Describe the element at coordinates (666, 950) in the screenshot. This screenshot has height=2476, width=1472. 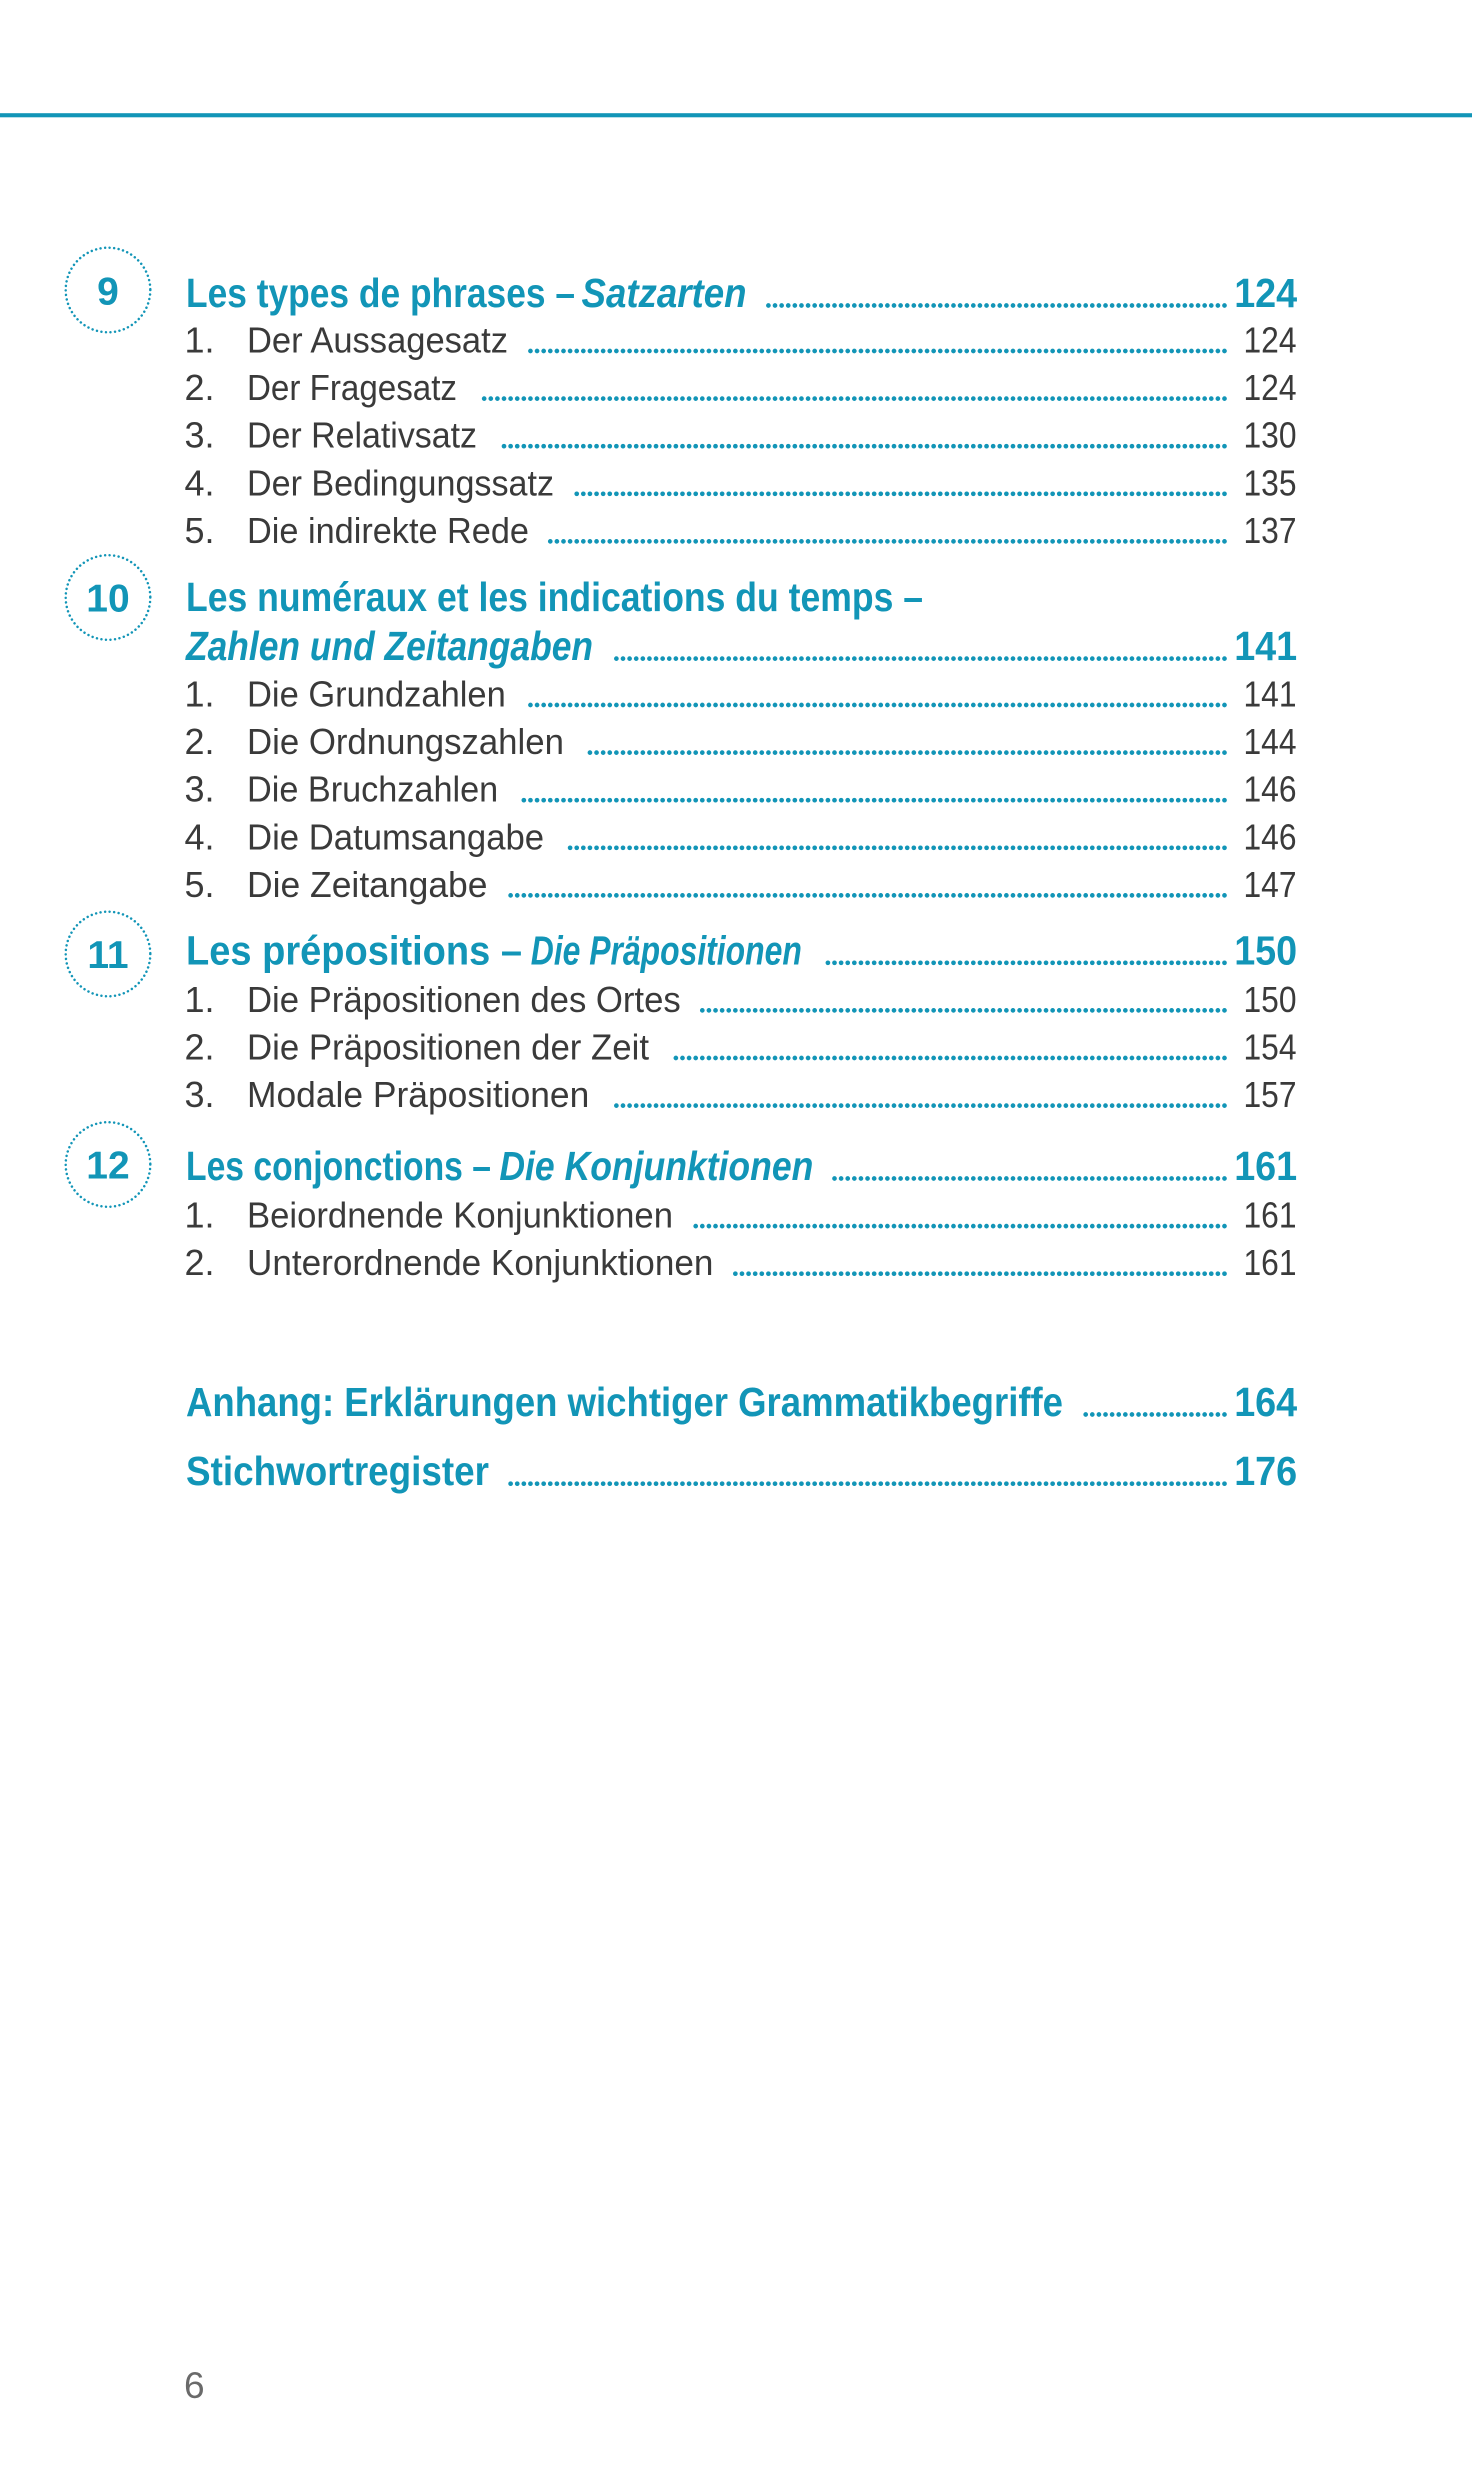
I see `svg-text: Die Präpositionen` at that location.